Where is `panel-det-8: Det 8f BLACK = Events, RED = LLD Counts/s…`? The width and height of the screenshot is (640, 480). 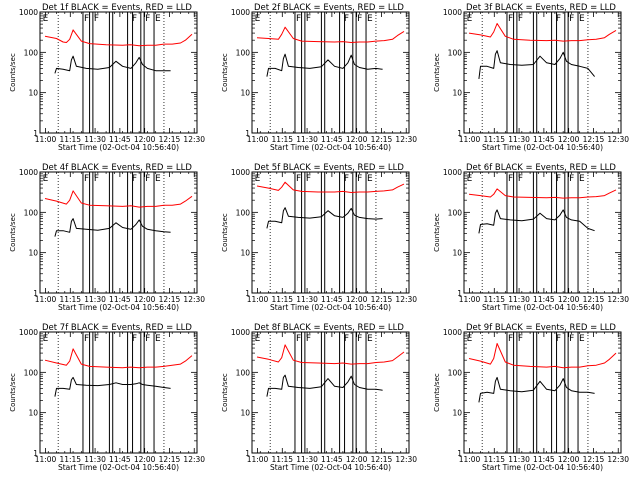 panel-det-8: Det 8f BLACK = Events, RED = LLD Counts/s… is located at coordinates (319, 397).